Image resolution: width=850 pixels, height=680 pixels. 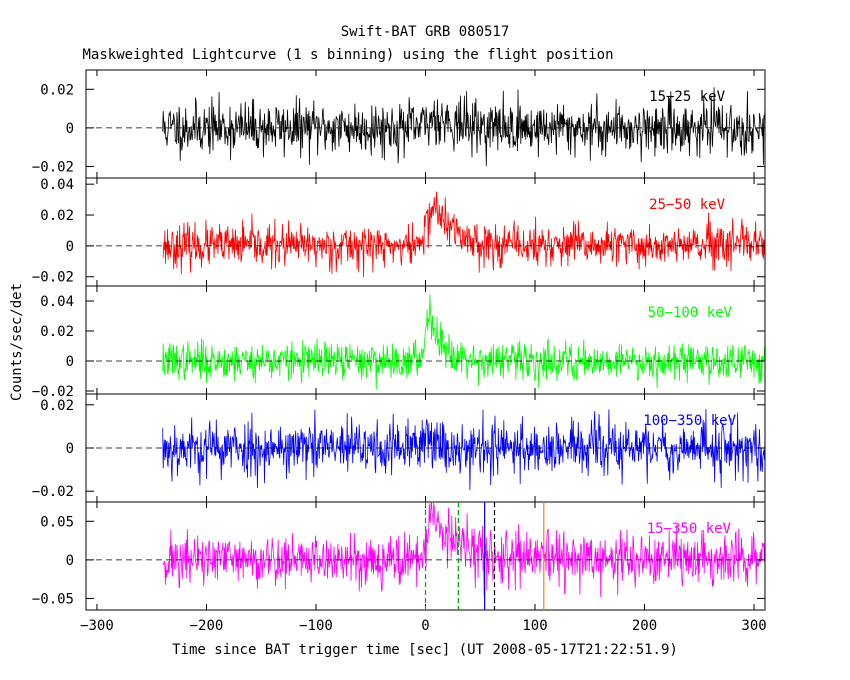 What do you see at coordinates (53, 392) in the screenshot?
I see `y-tick-label-3-0: −0.02` at bounding box center [53, 392].